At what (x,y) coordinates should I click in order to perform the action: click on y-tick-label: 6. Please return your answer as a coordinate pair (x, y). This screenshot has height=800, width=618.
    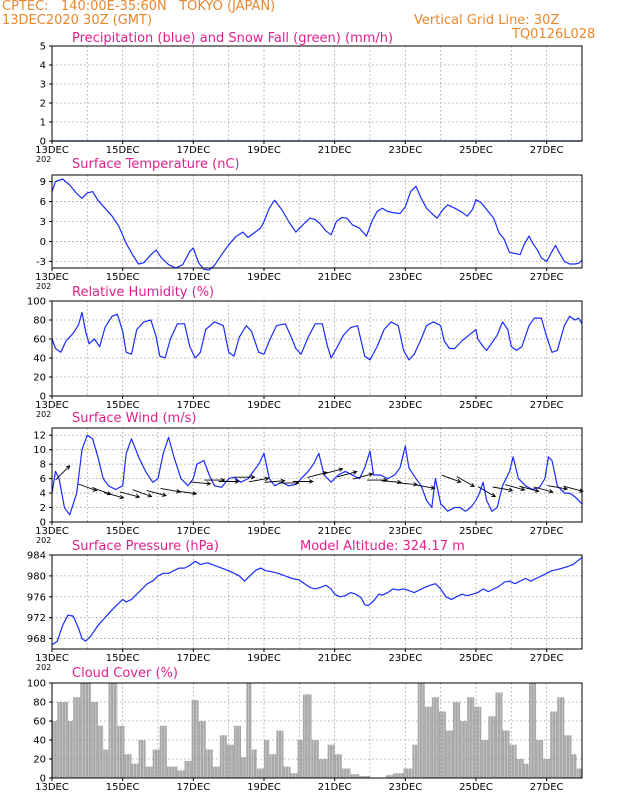
    Looking at the image, I should click on (43, 479).